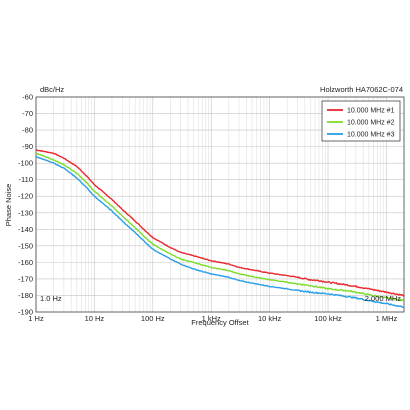  What do you see at coordinates (25, 312) in the screenshot?
I see `y-tick-label: -190` at bounding box center [25, 312].